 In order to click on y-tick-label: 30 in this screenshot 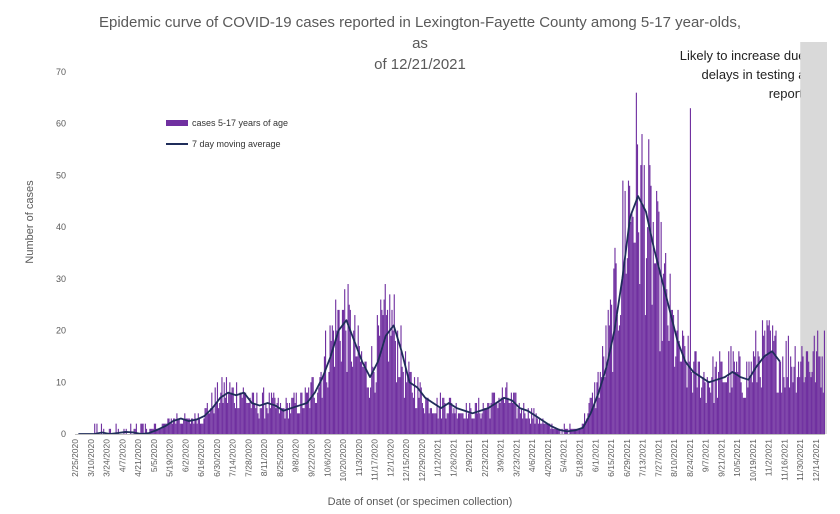, I will do `click(61, 279)`.